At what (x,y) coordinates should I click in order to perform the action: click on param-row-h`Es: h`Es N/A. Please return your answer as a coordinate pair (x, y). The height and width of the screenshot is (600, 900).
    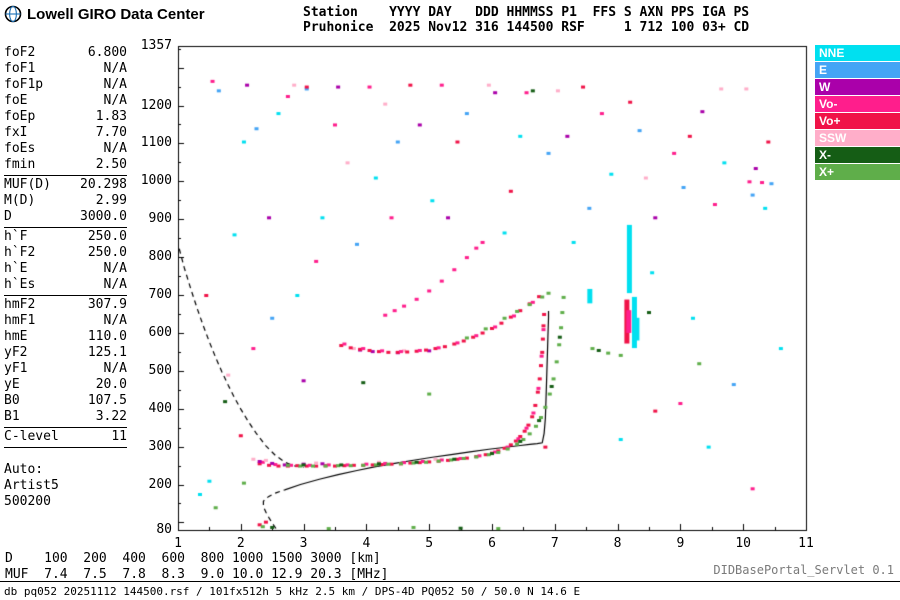
    Looking at the image, I should click on (65, 285).